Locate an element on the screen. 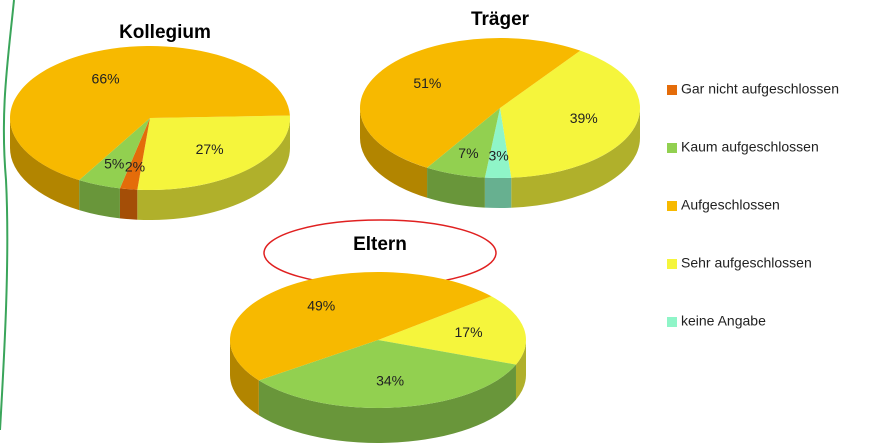 The width and height of the screenshot is (874, 446). chart-title: Eltern is located at coordinates (380, 244).